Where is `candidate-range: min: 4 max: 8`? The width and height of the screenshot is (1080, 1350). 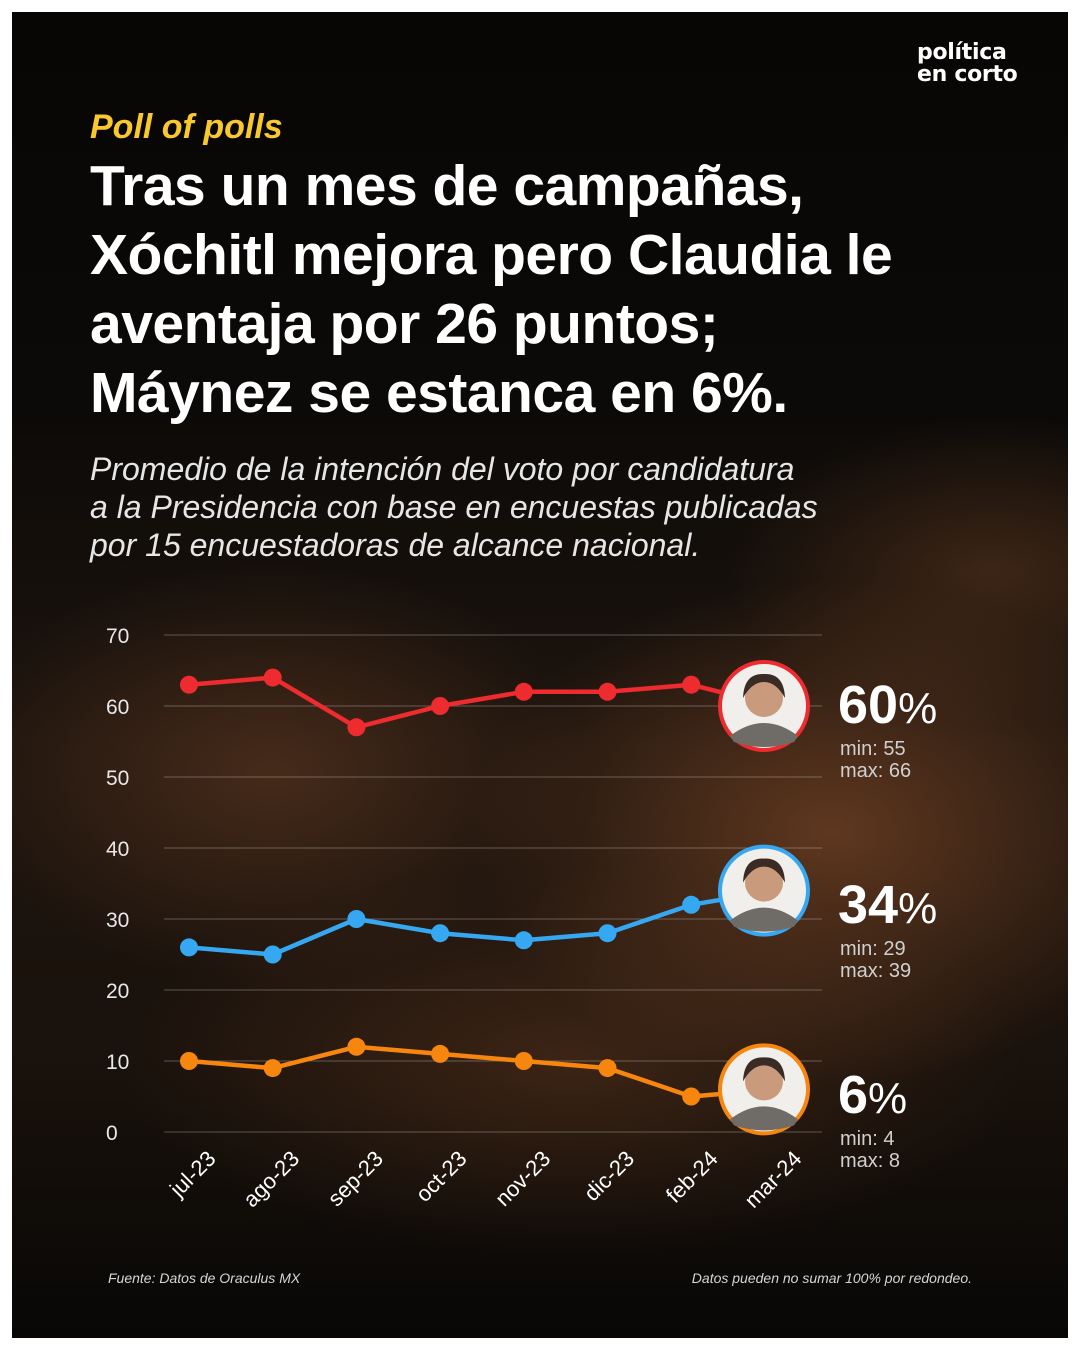 candidate-range: min: 4 max: 8 is located at coordinates (870, 1150).